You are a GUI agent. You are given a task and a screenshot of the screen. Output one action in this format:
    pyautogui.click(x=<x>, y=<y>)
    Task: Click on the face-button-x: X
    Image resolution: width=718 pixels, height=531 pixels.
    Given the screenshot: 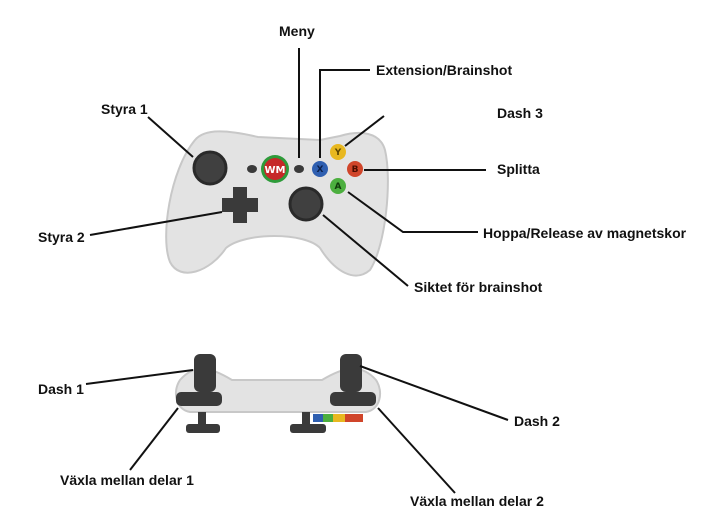 What is the action you would take?
    pyautogui.click(x=320, y=169)
    